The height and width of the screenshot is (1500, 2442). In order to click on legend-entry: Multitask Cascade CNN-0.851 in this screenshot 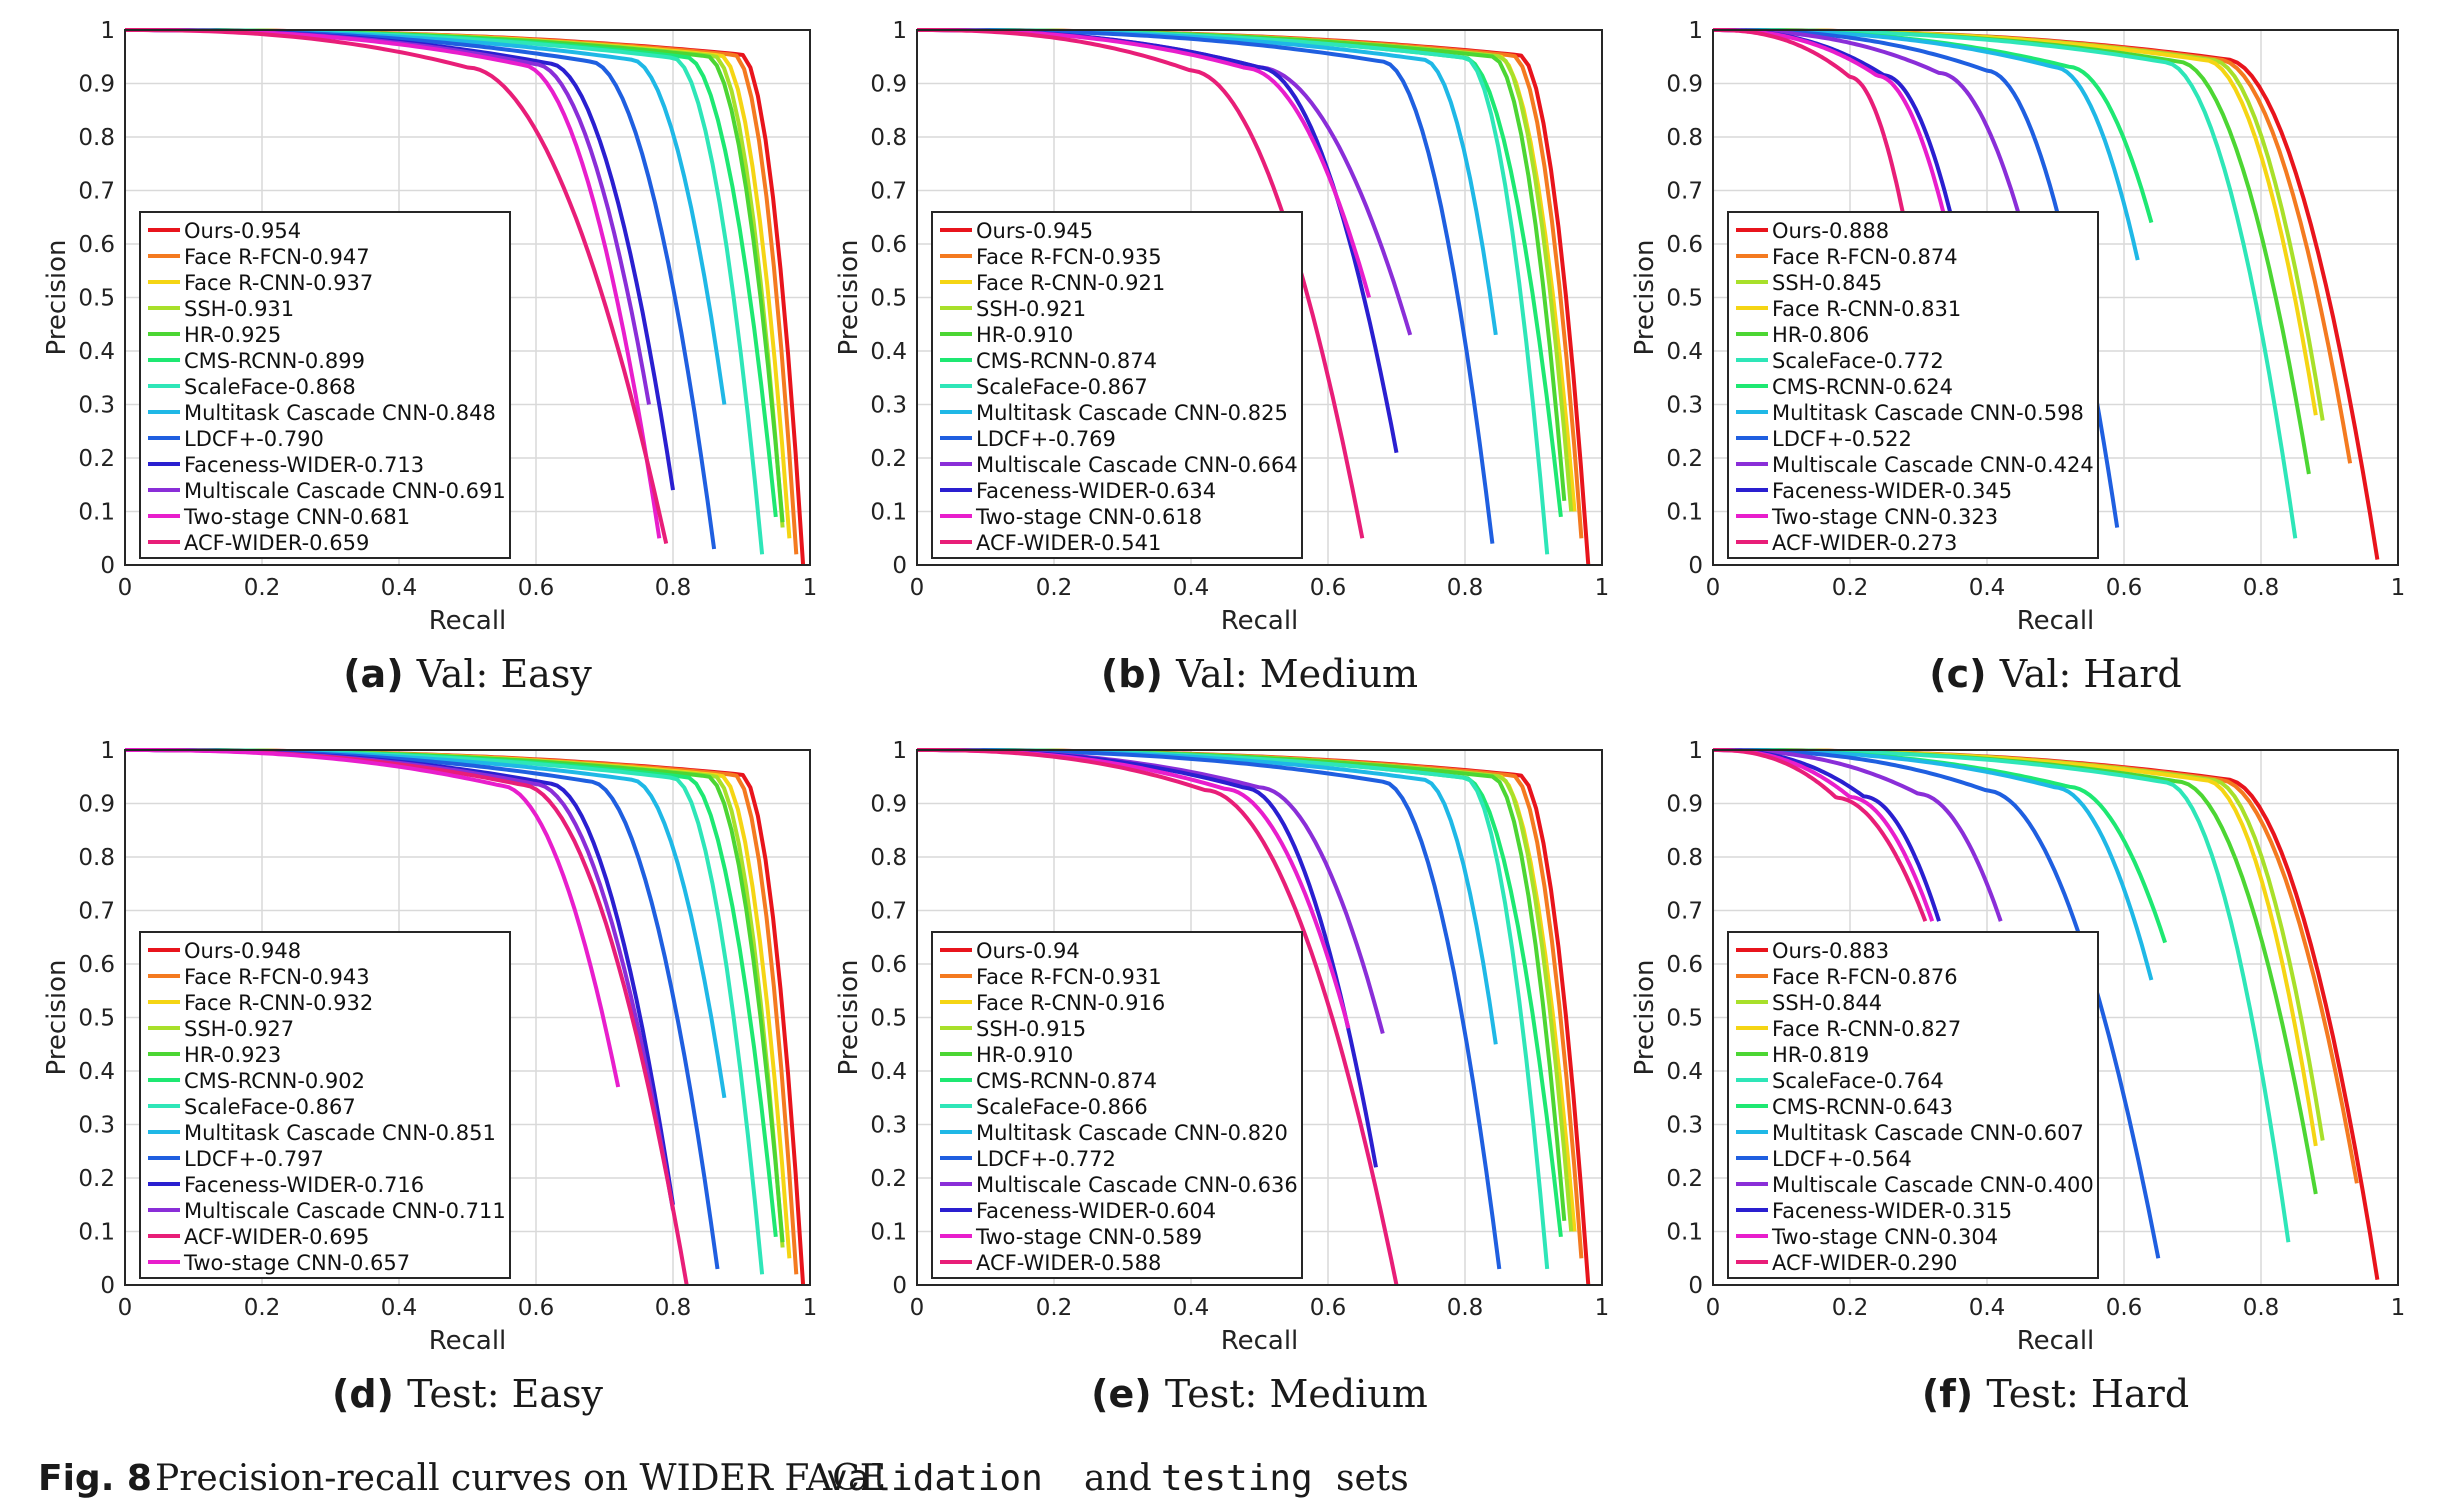, I will do `click(340, 1133)`.